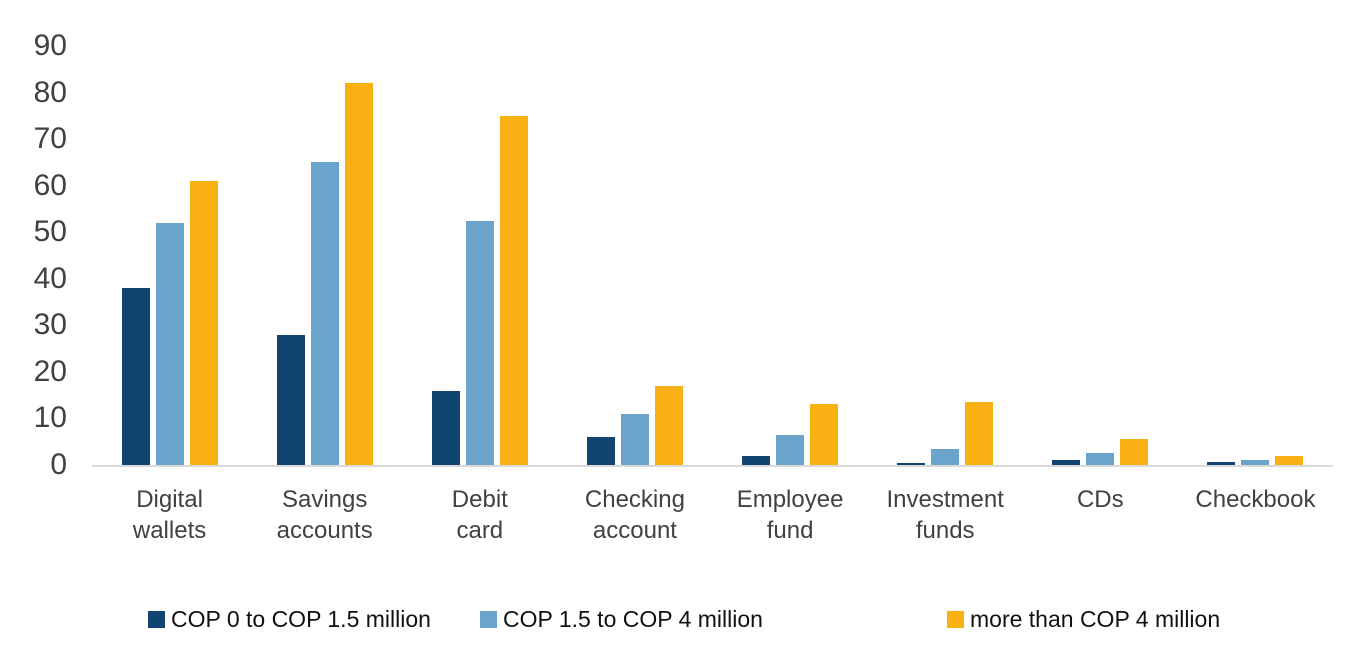 Image resolution: width=1360 pixels, height=670 pixels. What do you see at coordinates (790, 499) in the screenshot?
I see `x-axis-label-line: Employee` at bounding box center [790, 499].